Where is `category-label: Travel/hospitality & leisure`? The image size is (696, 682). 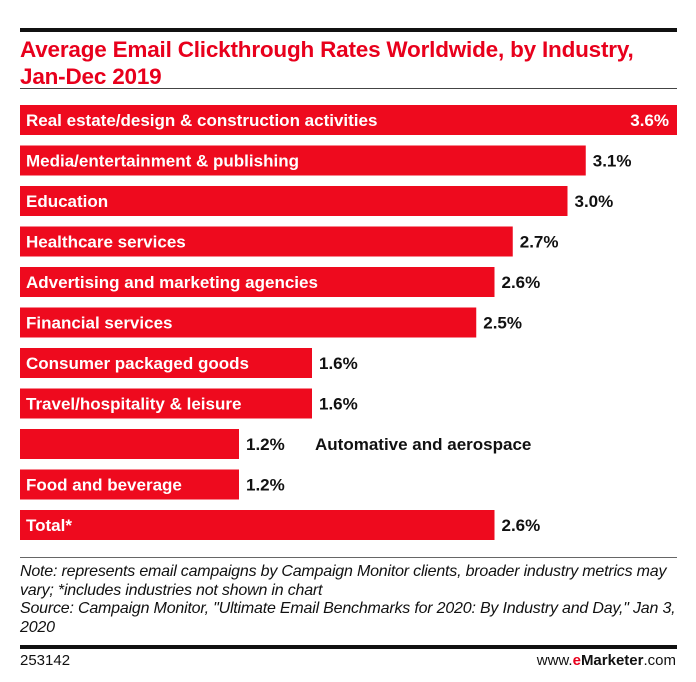 category-label: Travel/hospitality & leisure is located at coordinates (133, 404).